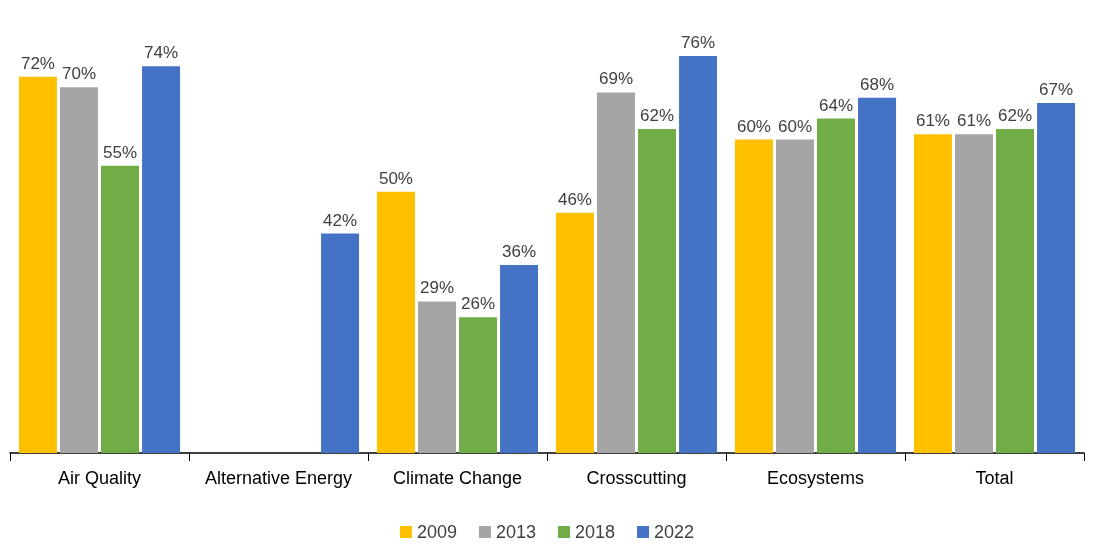  Describe the element at coordinates (595, 532) in the screenshot. I see `legend-label: 2018` at that location.